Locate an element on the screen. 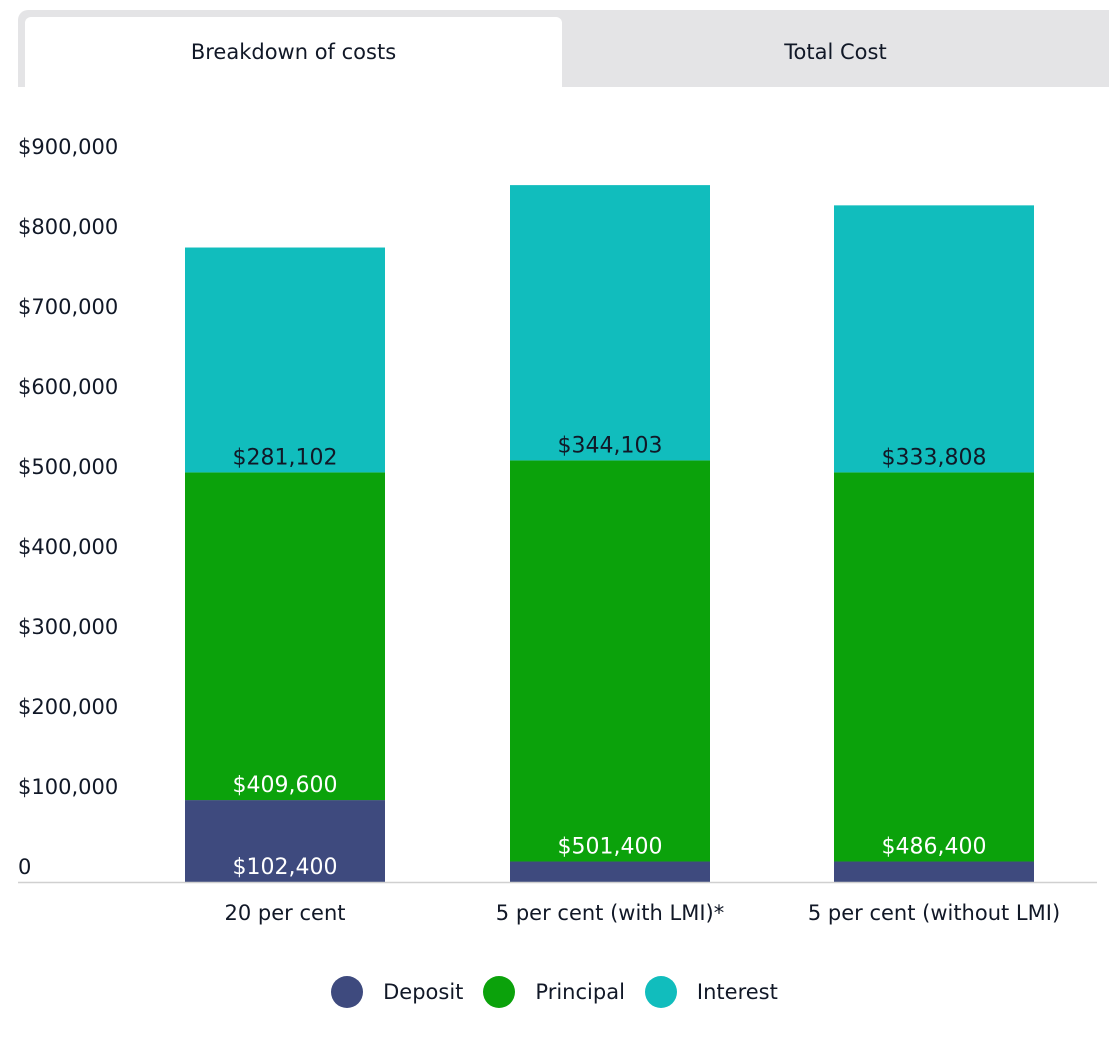 The height and width of the screenshot is (1045, 1109). legend-label: Interest is located at coordinates (737, 992).